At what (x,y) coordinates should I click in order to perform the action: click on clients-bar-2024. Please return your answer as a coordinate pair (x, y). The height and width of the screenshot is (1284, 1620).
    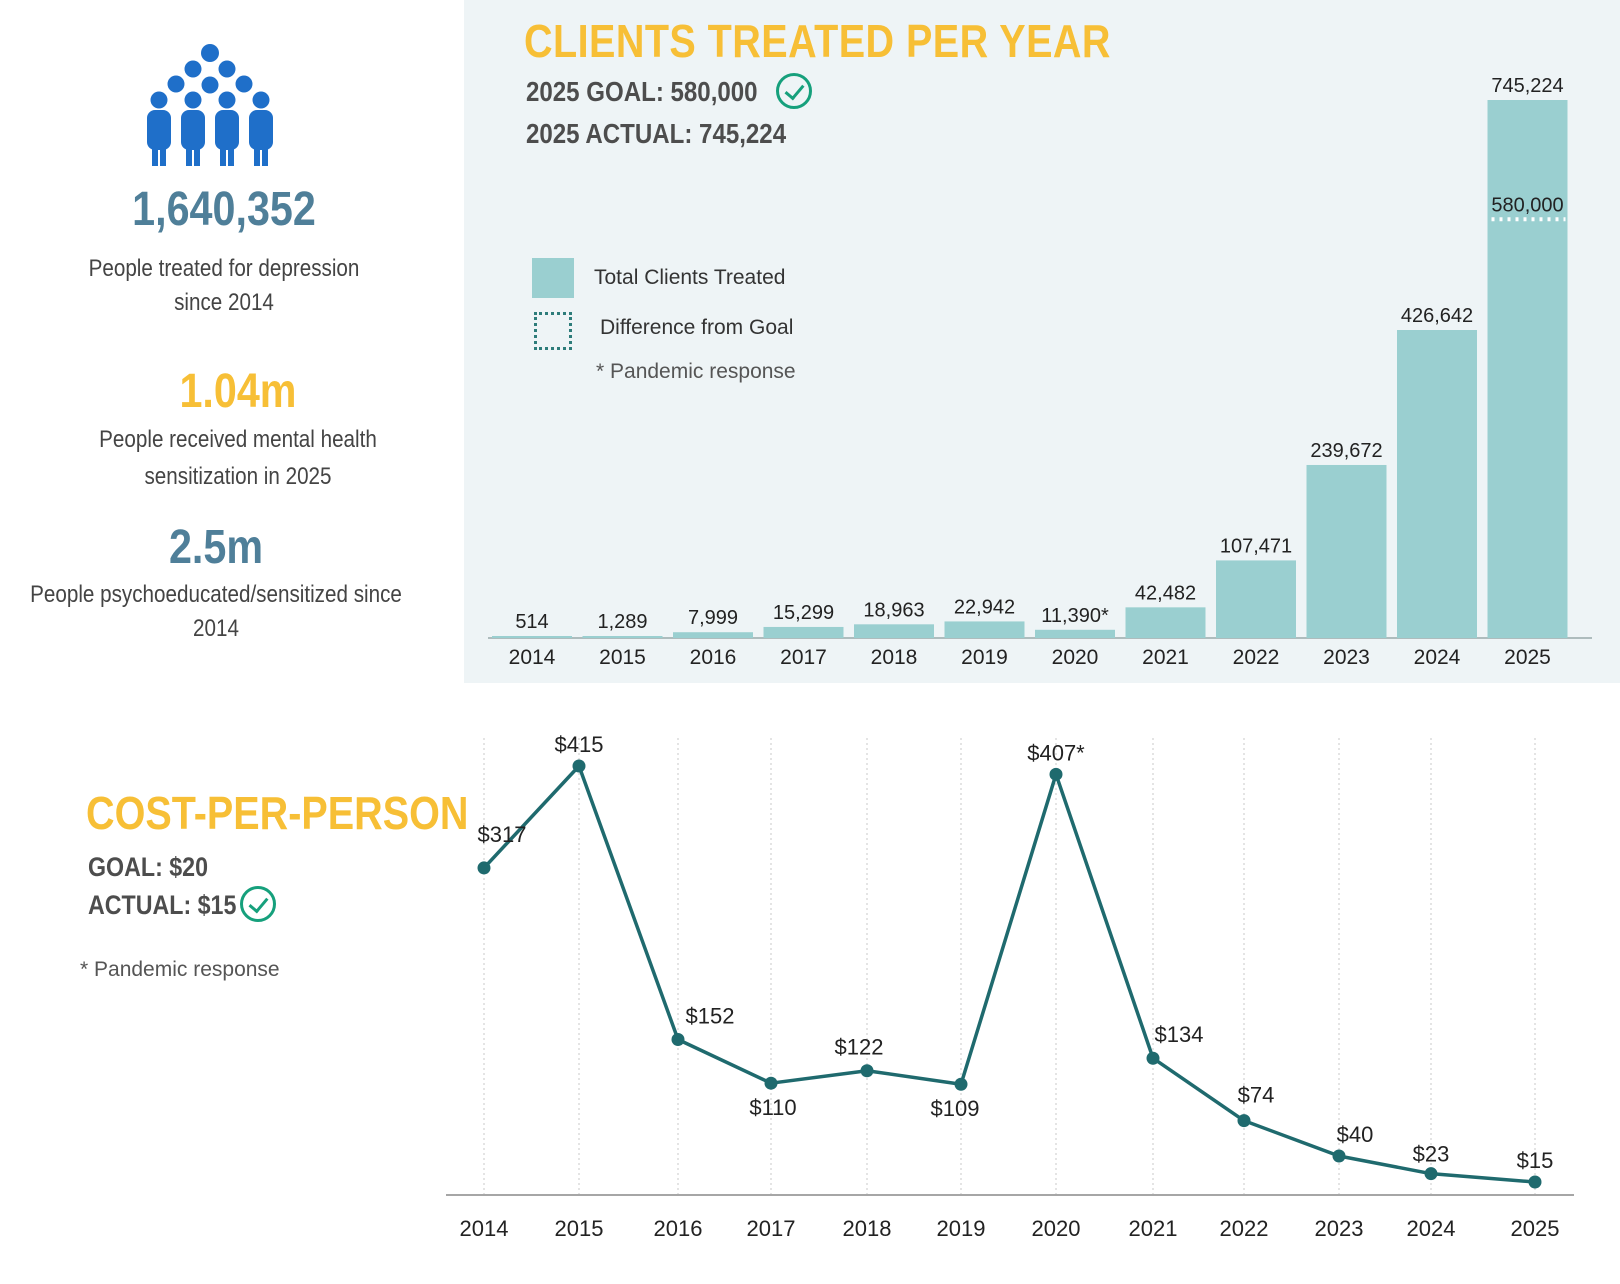
    Looking at the image, I should click on (1437, 483).